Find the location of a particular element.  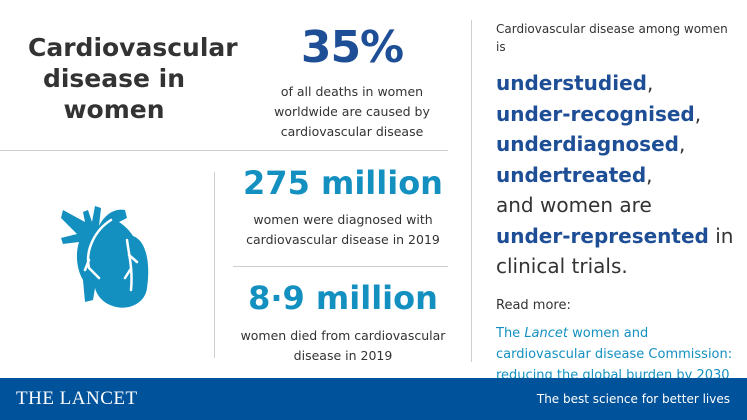

term: under-represented is located at coordinates (602, 235).